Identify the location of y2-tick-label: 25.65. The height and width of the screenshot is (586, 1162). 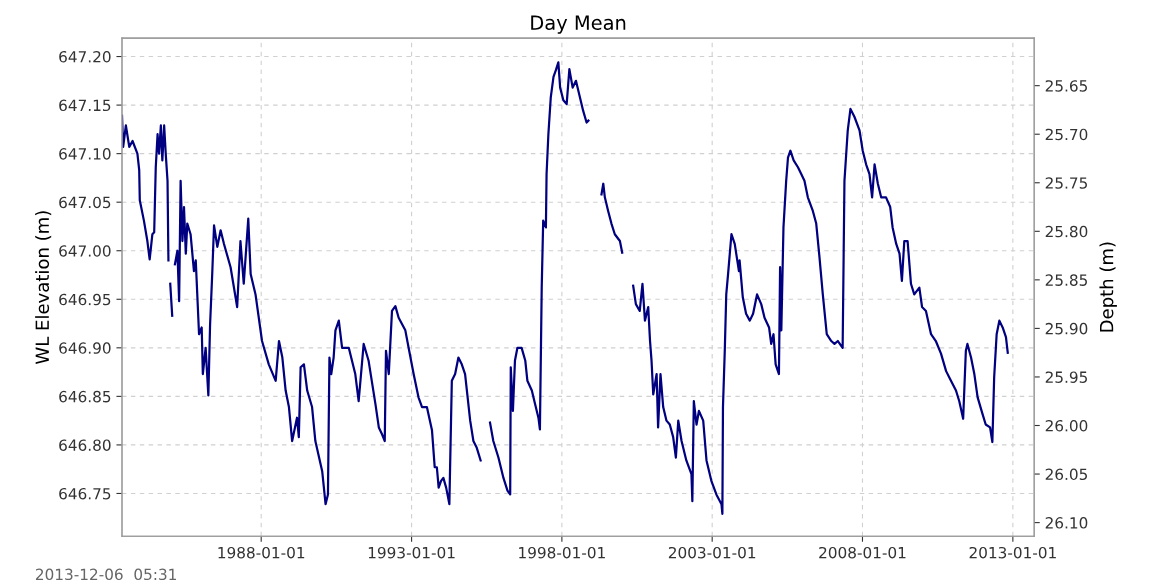
(1066, 86).